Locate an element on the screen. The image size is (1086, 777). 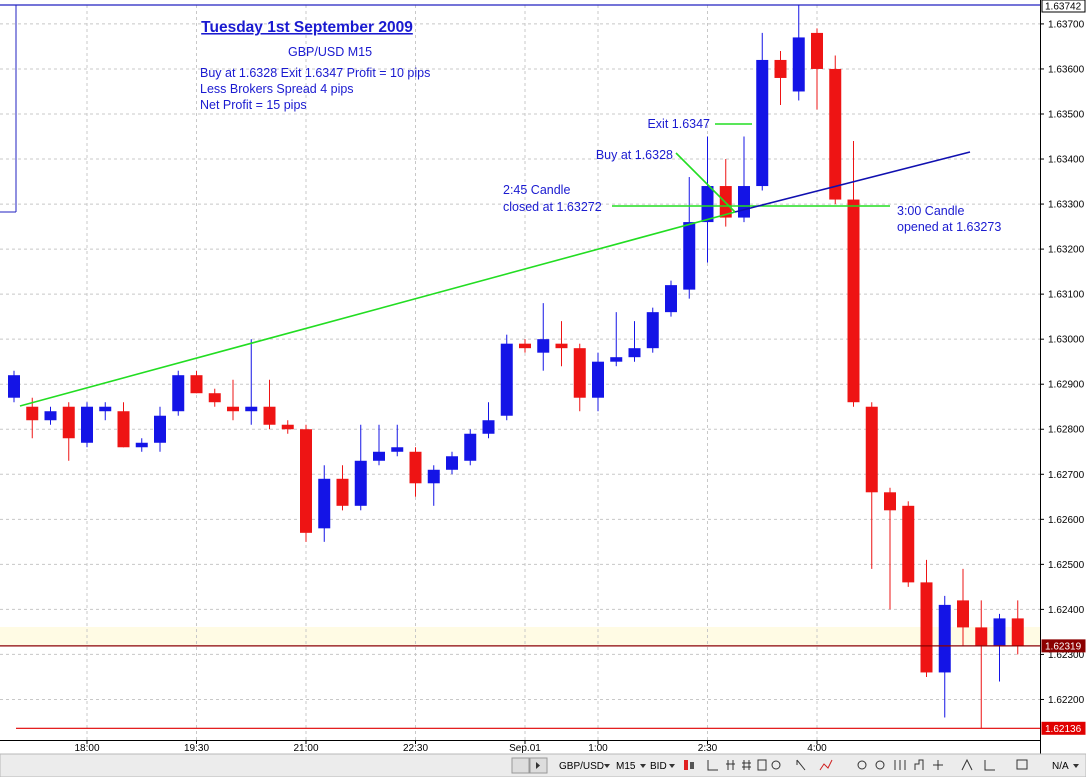
symbol-dropdown: GBP/USD is located at coordinates (581, 766).